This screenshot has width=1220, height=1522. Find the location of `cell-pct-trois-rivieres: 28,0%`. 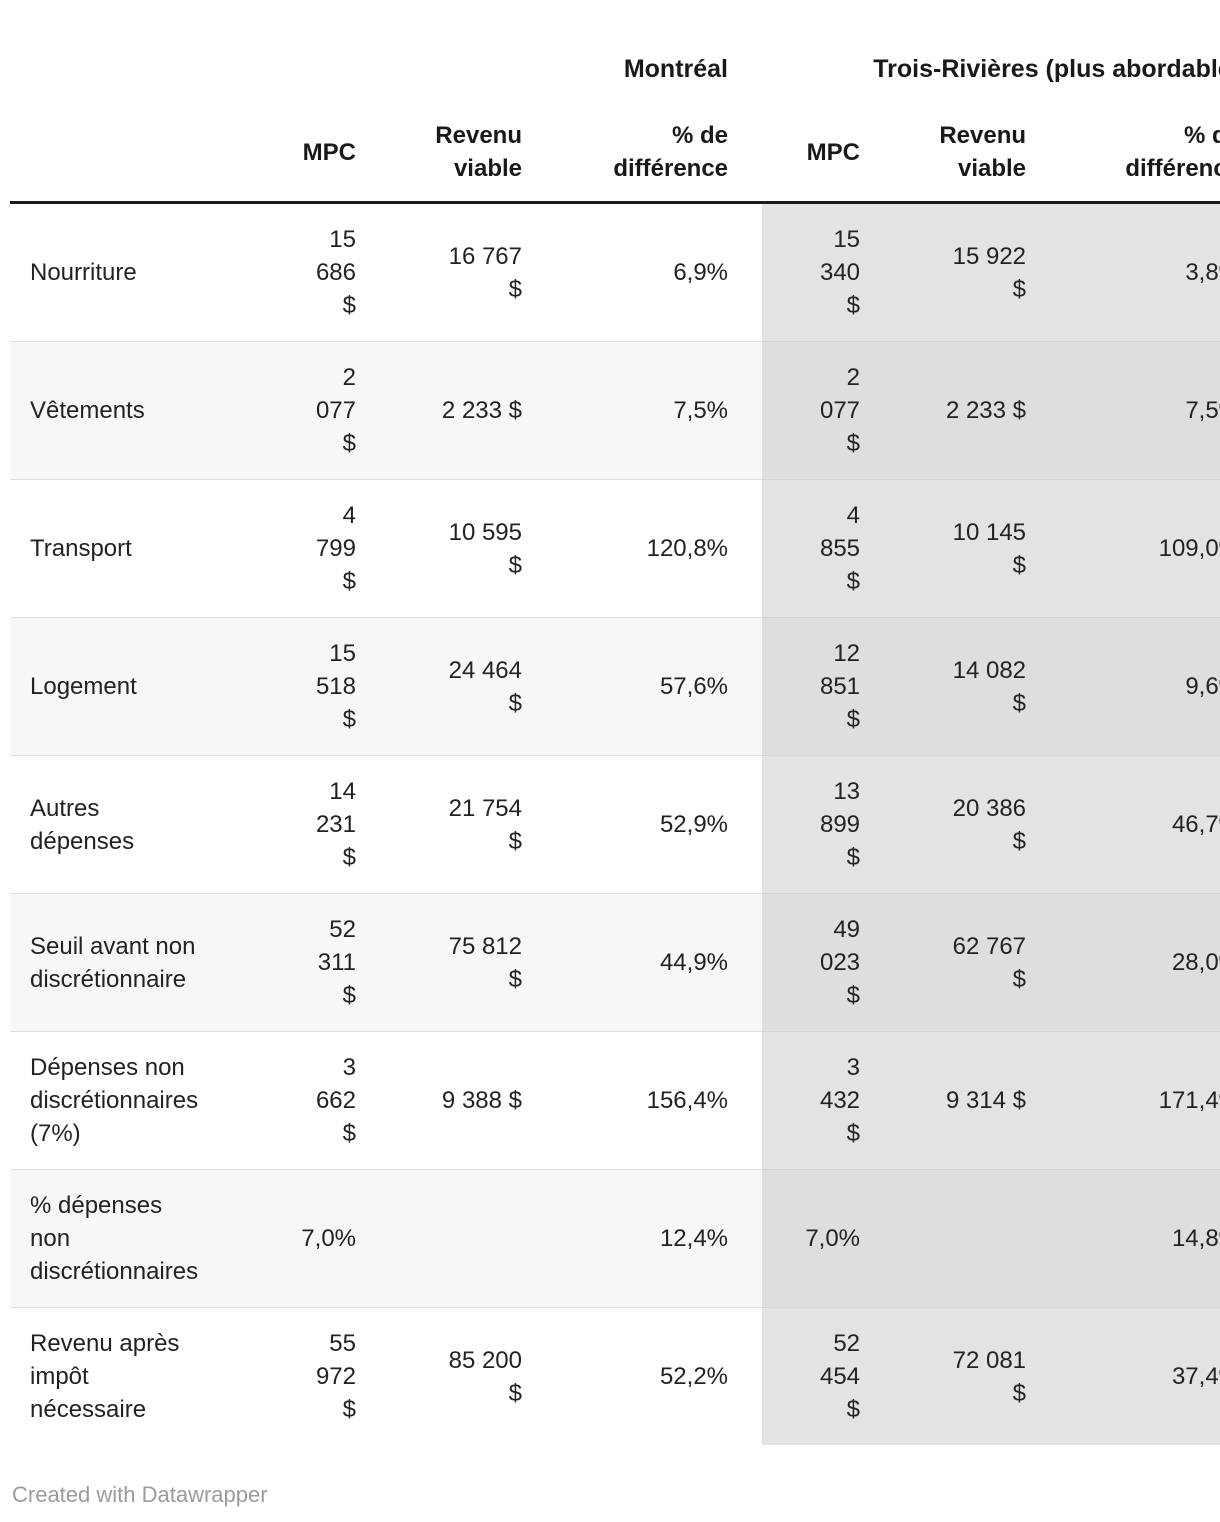

cell-pct-trois-rivieres: 28,0% is located at coordinates (1128, 962).